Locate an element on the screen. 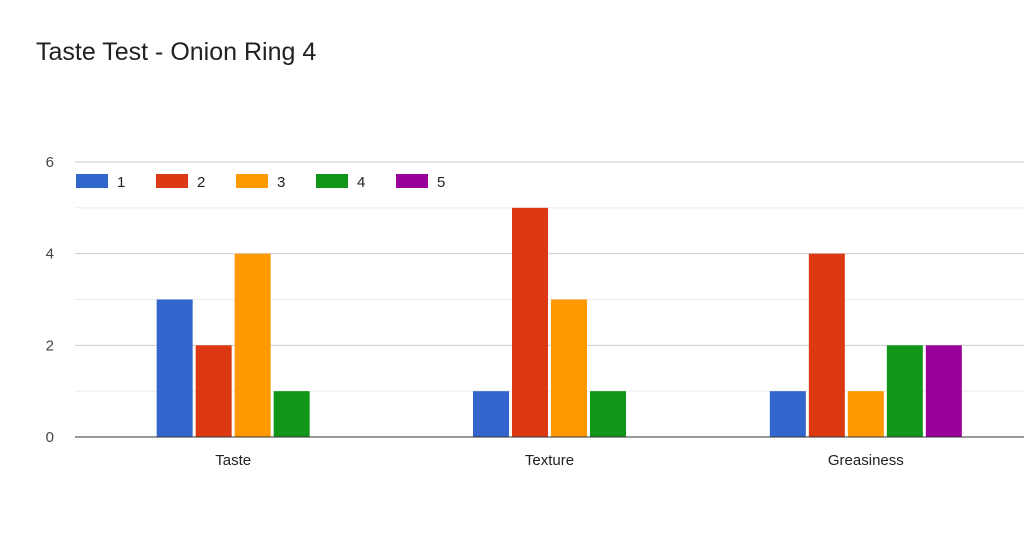 The height and width of the screenshot is (546, 1024). legend: 1 2 3 4 5 is located at coordinates (260, 182).